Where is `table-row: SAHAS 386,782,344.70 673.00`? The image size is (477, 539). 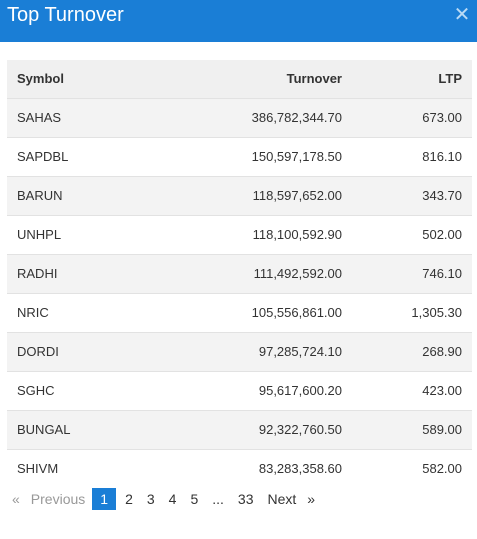
table-row: SAHAS 386,782,344.70 673.00 is located at coordinates (239, 117).